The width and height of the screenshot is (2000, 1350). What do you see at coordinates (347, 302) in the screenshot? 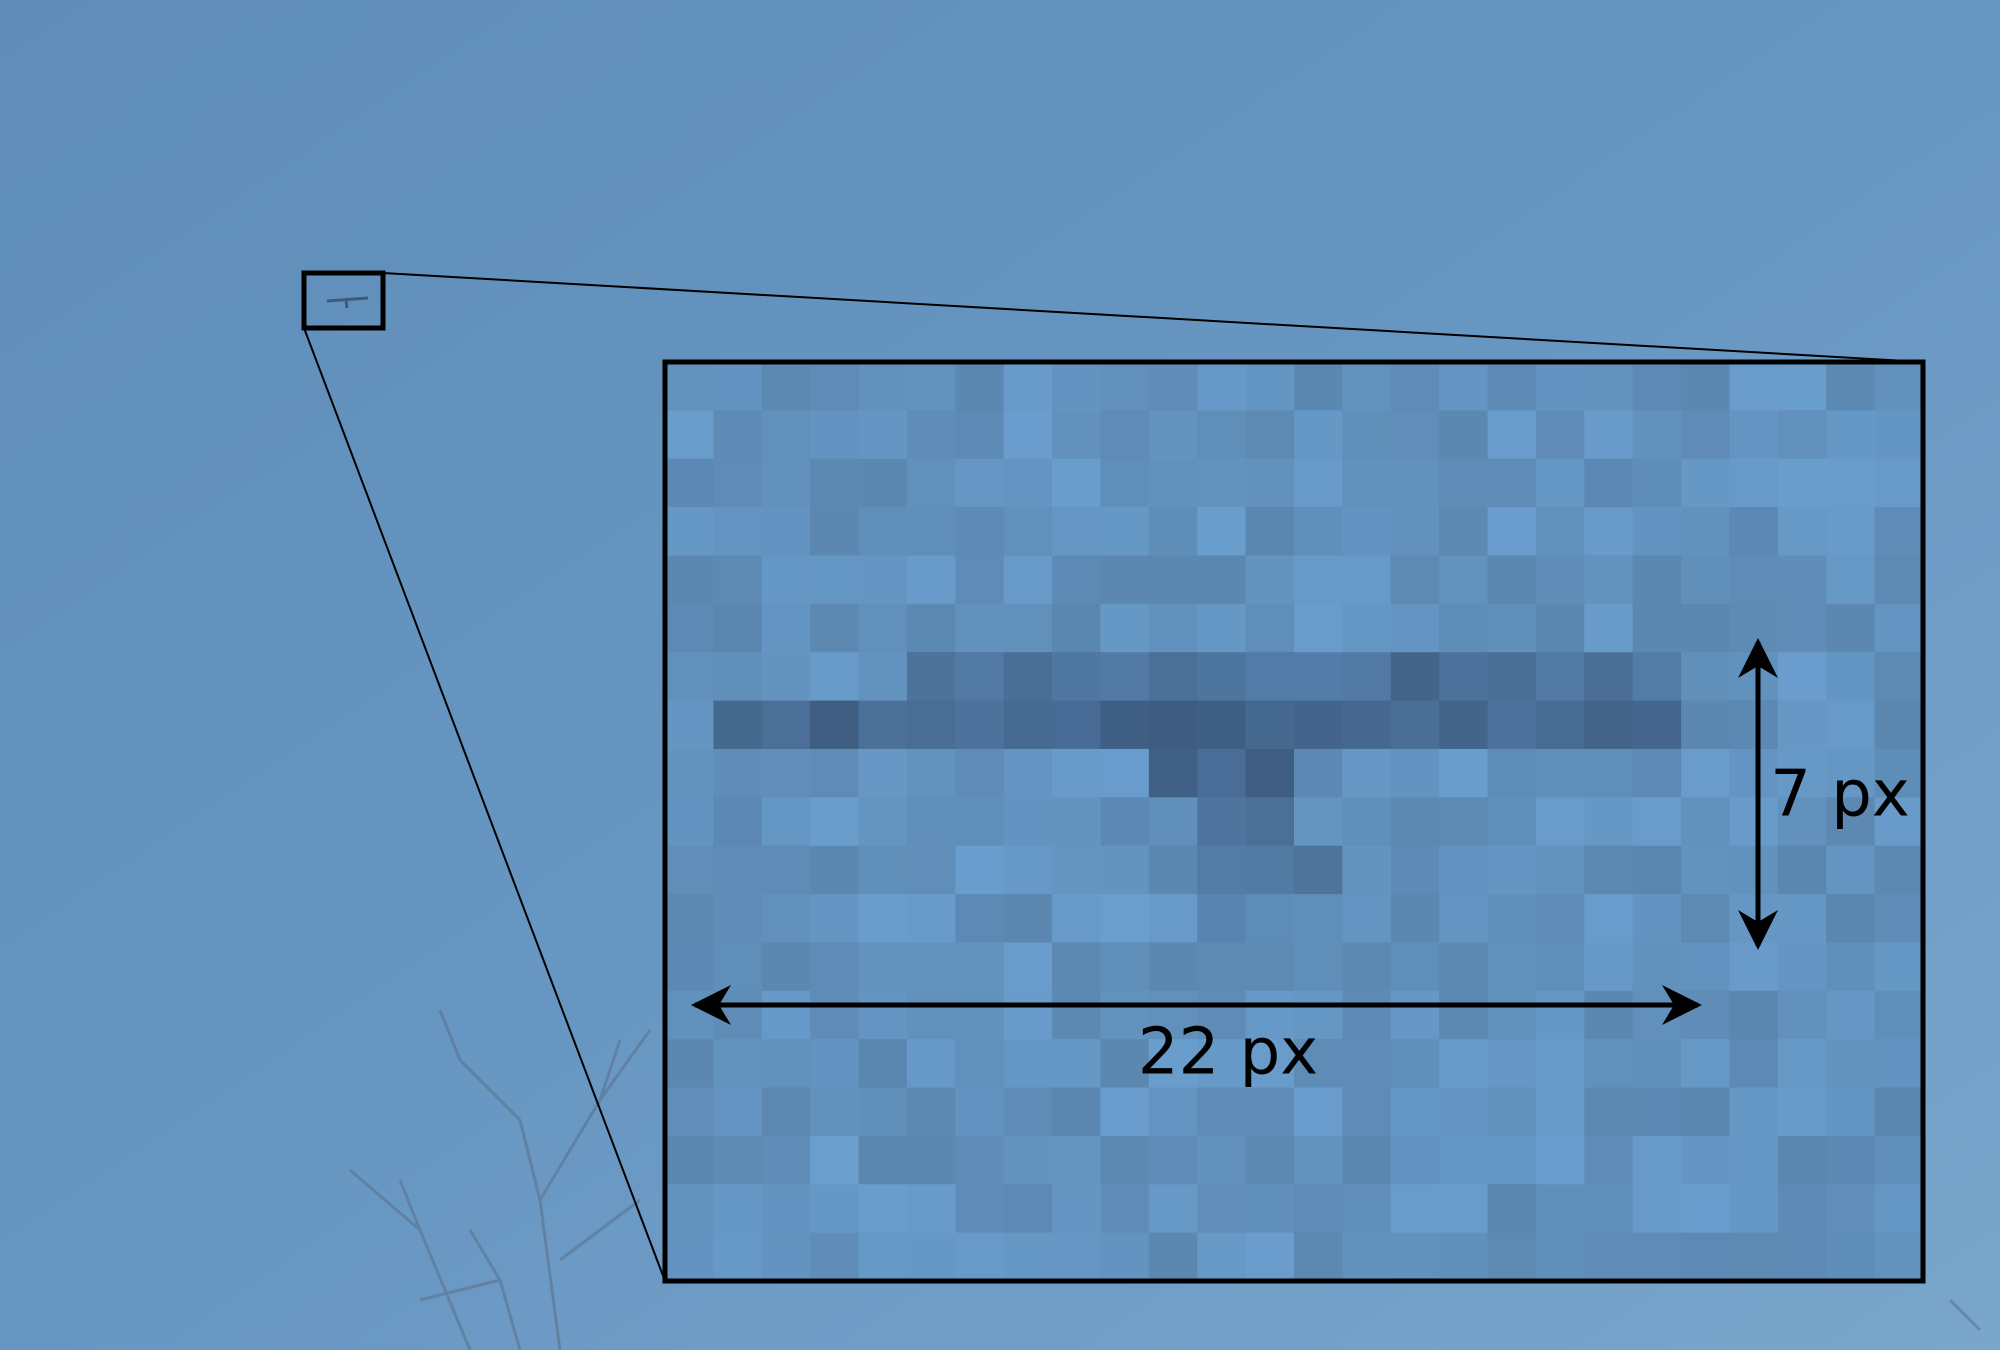
I see `tiny-bird` at bounding box center [347, 302].